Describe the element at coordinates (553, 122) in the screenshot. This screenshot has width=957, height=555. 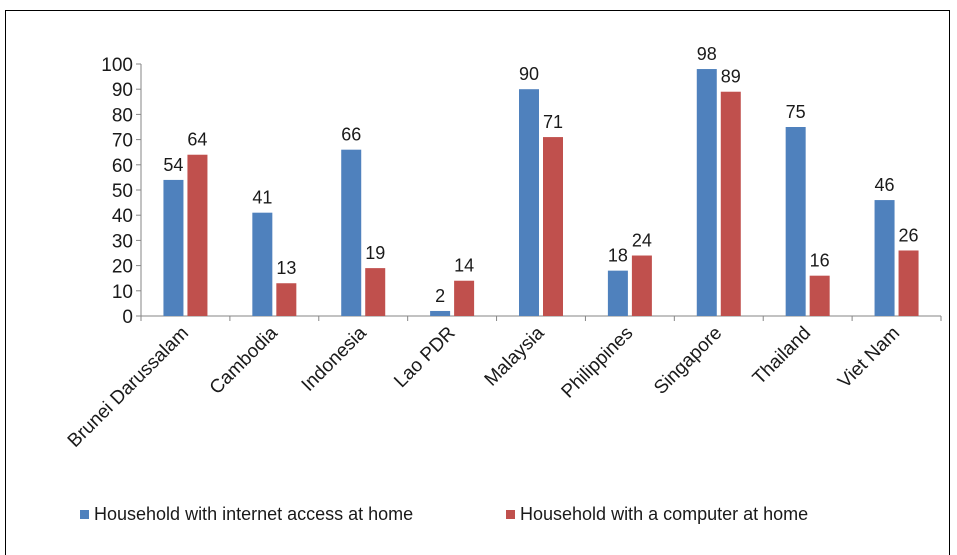
I see `bar-value-label: 71` at that location.